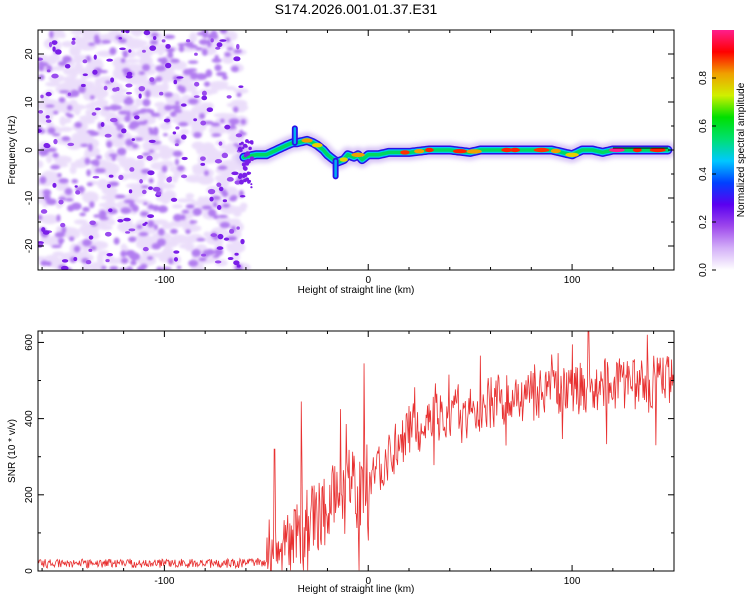 Image resolution: width=750 pixels, height=605 pixels. I want to click on spectrogram-y-label: Frequency (Hz), so click(12, 150).